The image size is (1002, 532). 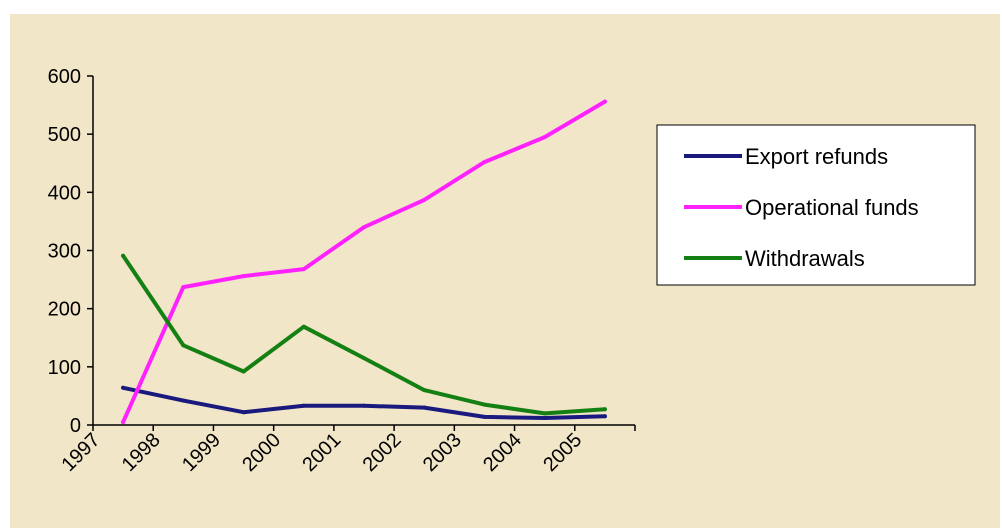 What do you see at coordinates (562, 452) in the screenshot?
I see `x-tick-label: 2005` at bounding box center [562, 452].